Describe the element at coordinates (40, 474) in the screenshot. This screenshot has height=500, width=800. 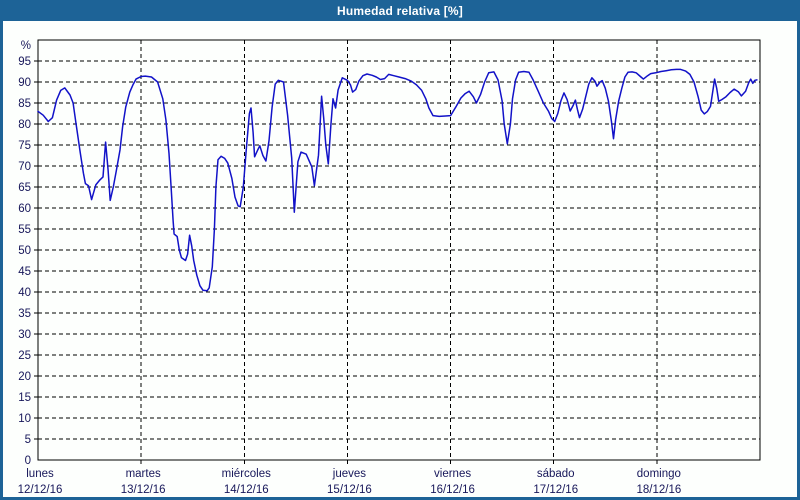
I see `x-day-name-label: lunes` at that location.